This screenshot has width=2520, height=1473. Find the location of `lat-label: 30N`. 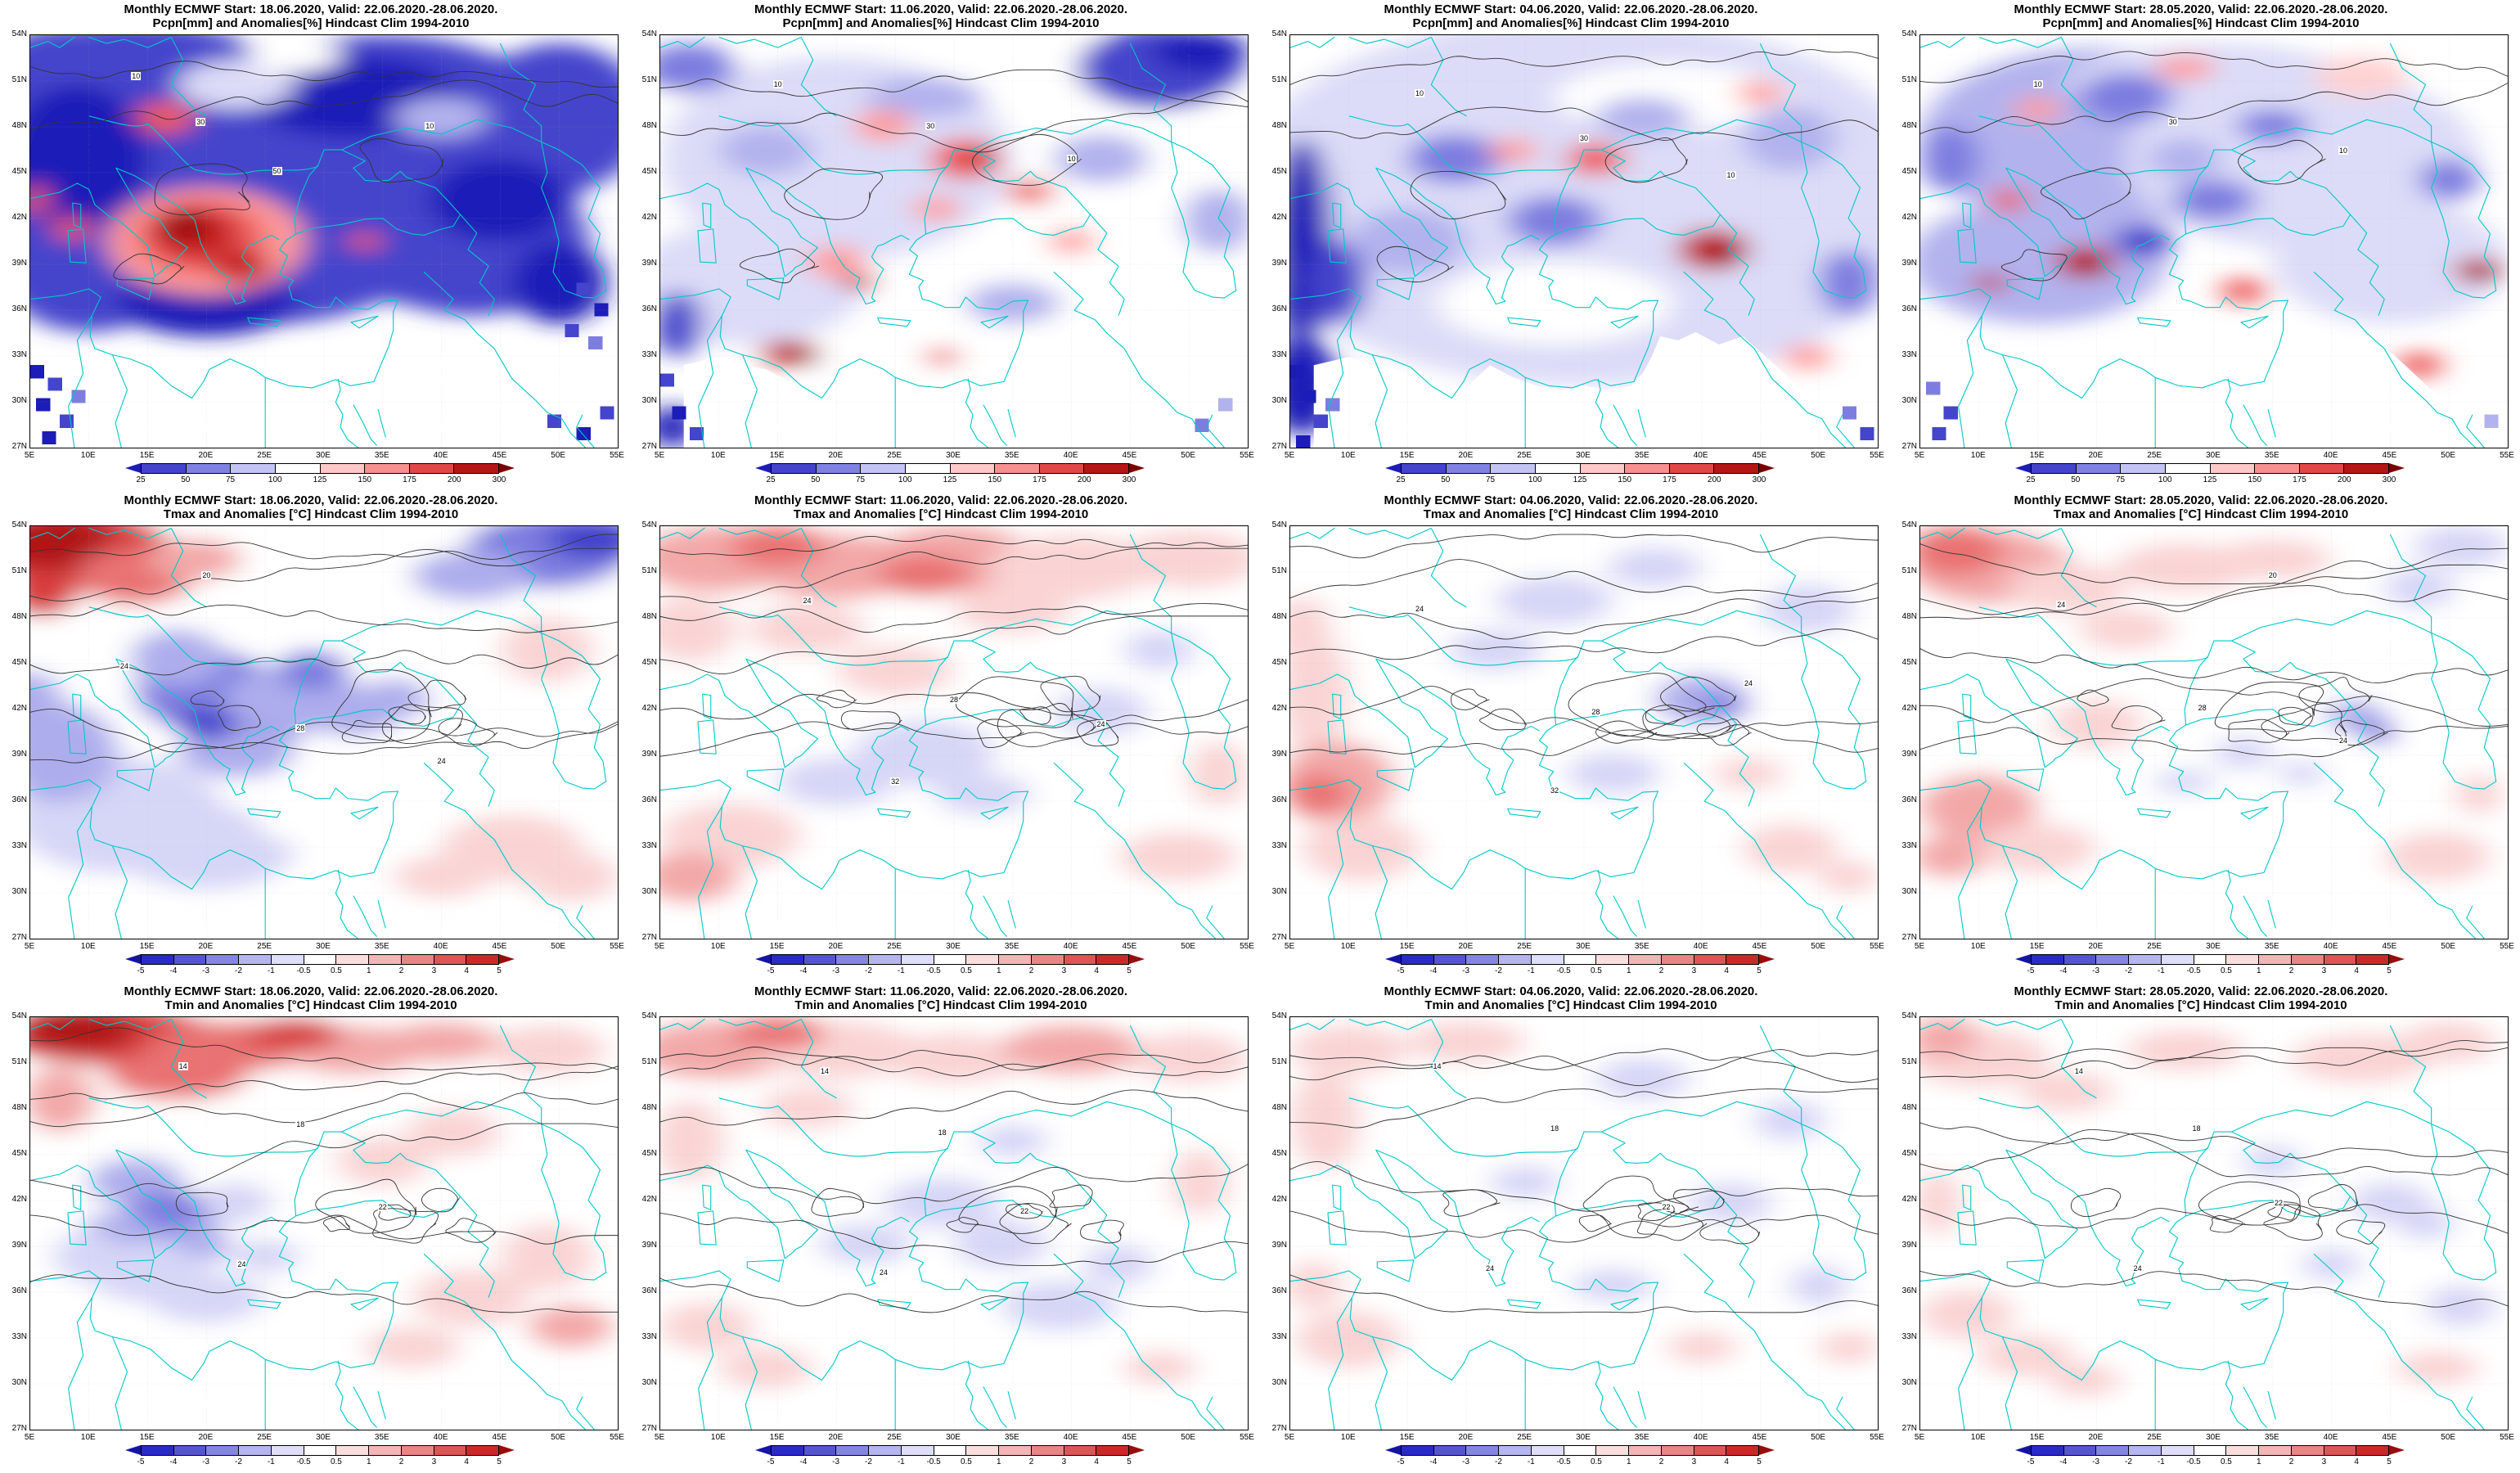

lat-label: 30N is located at coordinates (1909, 891).